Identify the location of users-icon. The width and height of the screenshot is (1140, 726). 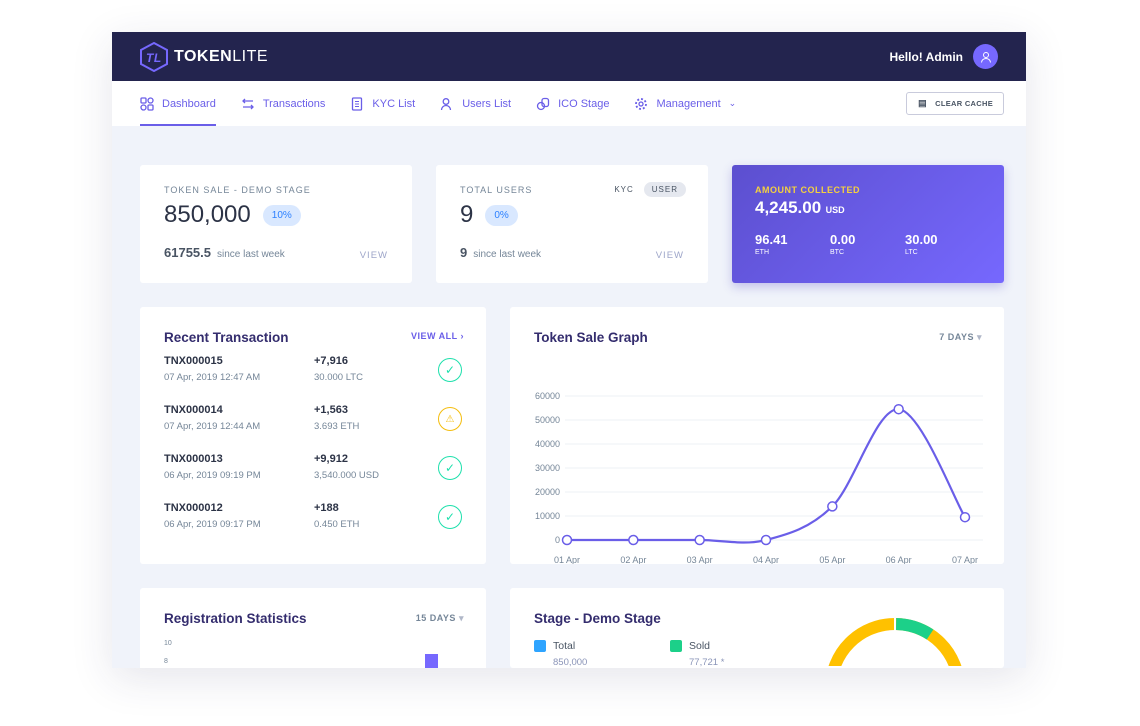
(446, 103).